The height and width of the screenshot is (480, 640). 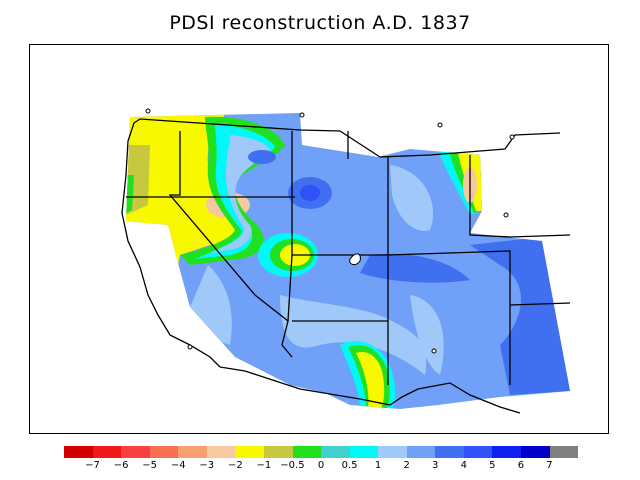 I want to click on great-salt-lake, so click(x=355, y=259).